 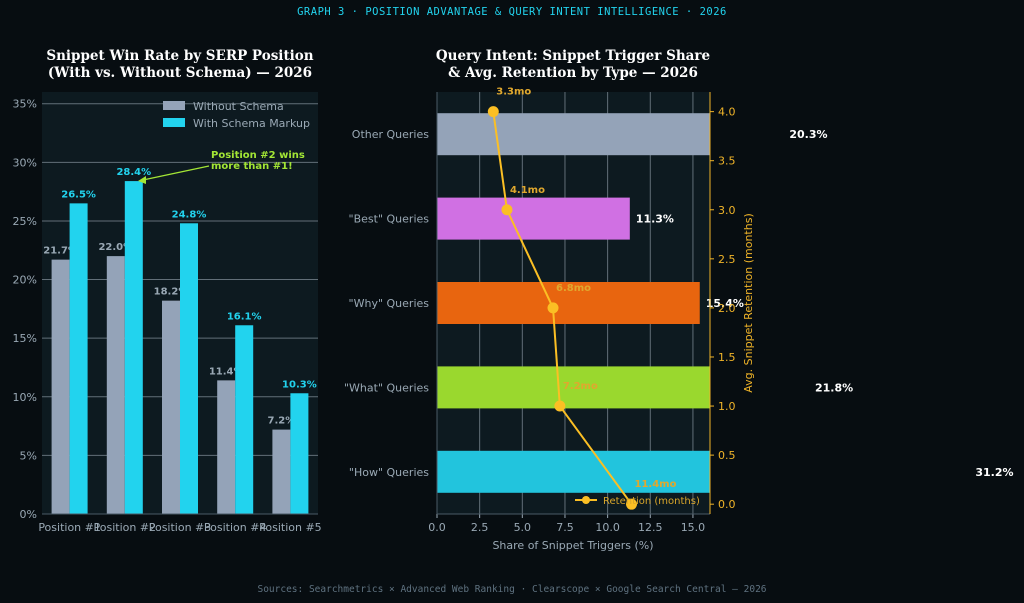 What do you see at coordinates (727, 504) in the screenshot?
I see `right-retention-tick-label: 0.0` at bounding box center [727, 504].